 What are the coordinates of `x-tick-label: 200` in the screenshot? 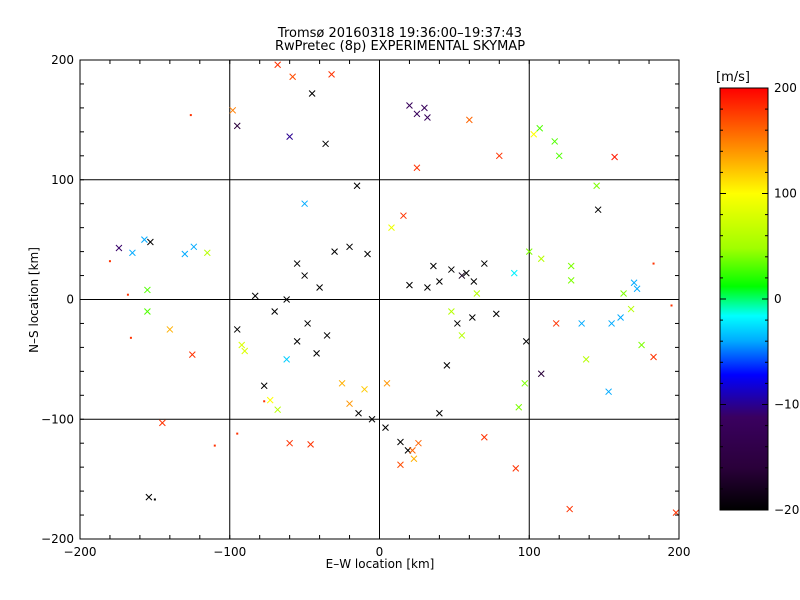 It's located at (679, 552).